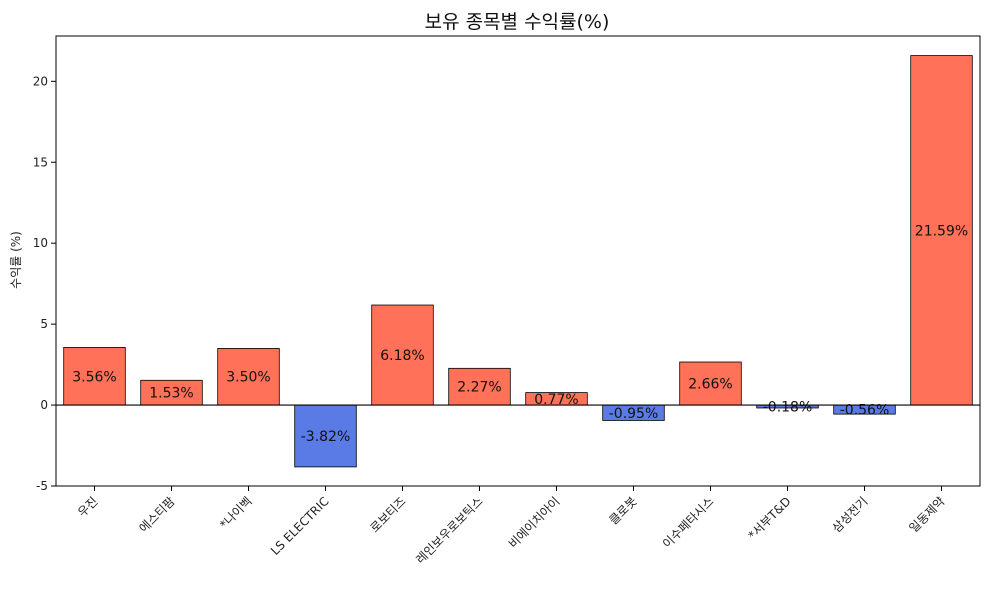 The height and width of the screenshot is (590, 990). I want to click on x-tick-label-7: 클로봇, so click(622, 510).